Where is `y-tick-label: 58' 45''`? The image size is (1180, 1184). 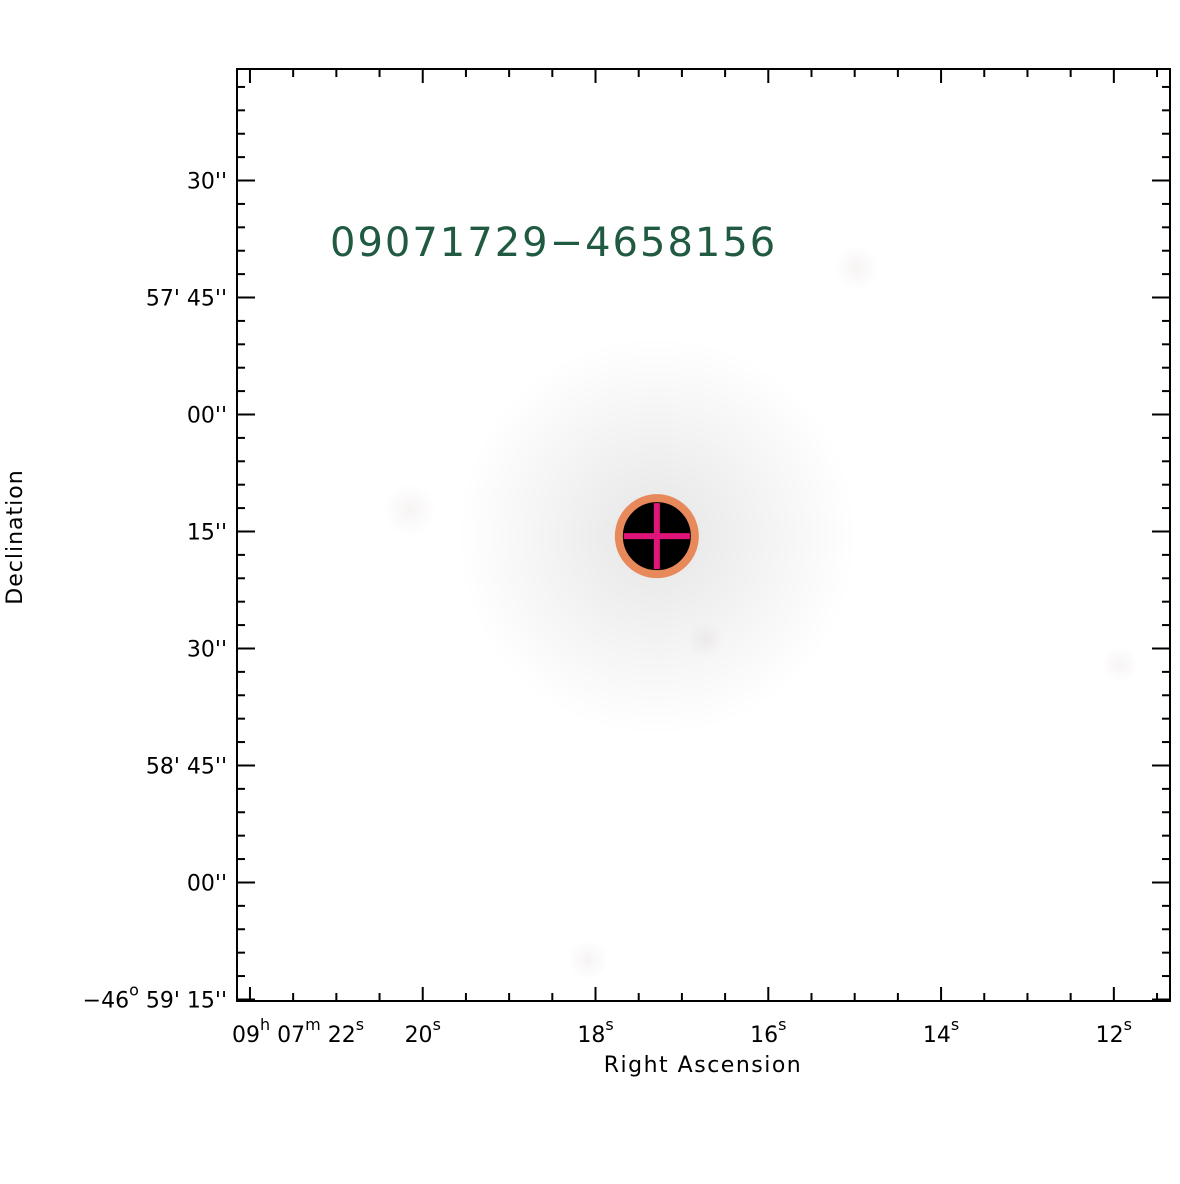 y-tick-label: 58' 45'' is located at coordinates (186, 766).